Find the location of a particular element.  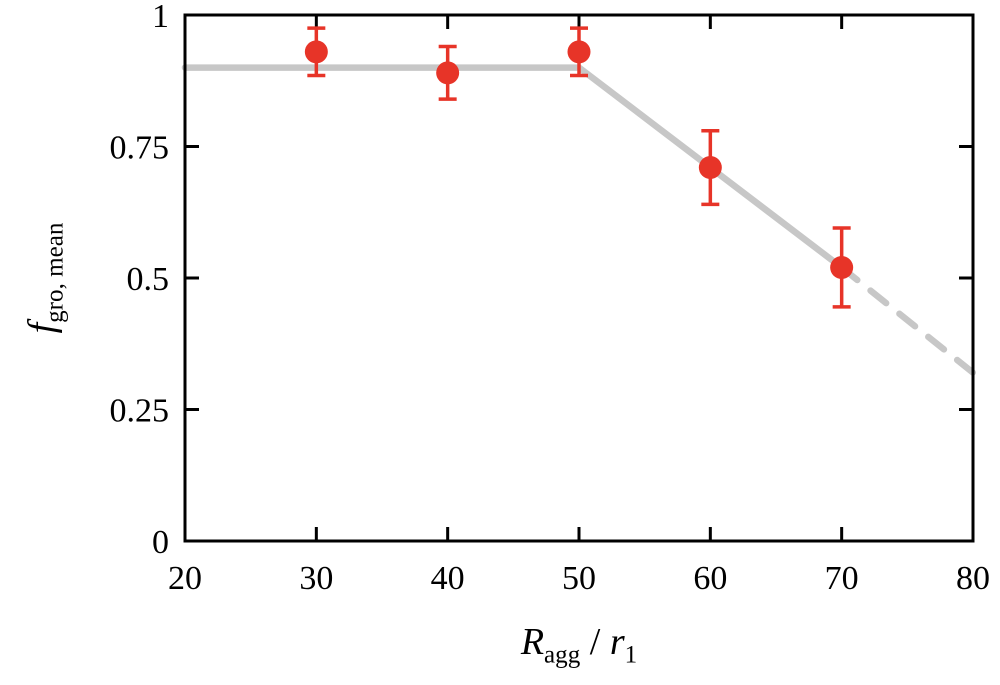

y-tick-label: 0.75 is located at coordinates (140, 148).